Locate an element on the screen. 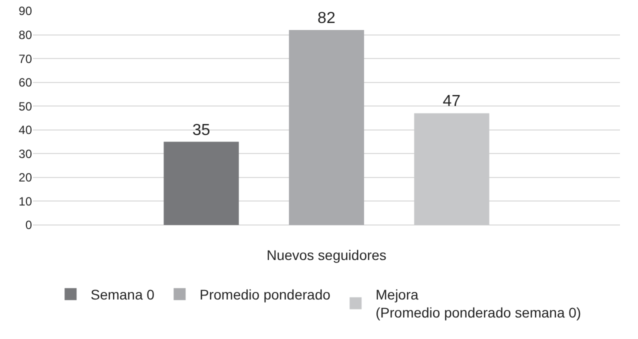  y-tick-label: 50 is located at coordinates (25, 106).